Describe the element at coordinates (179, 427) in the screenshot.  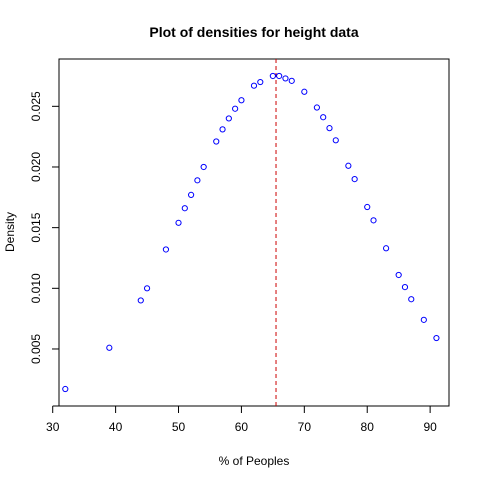
I see `x-tick-label: 50` at that location.